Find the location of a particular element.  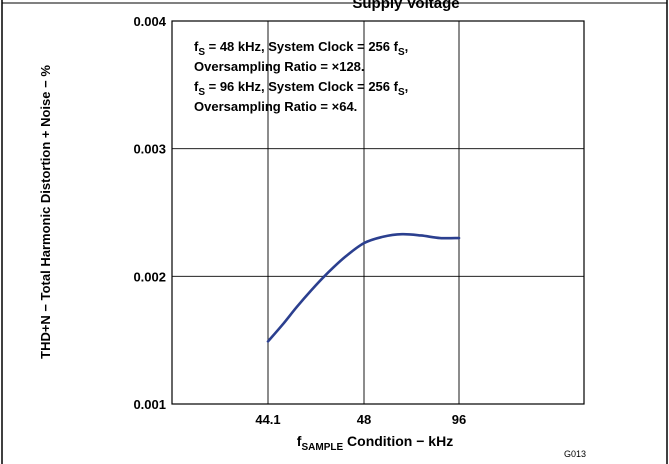

x-axis-label-subscript: SAMPLE is located at coordinates (322, 447).